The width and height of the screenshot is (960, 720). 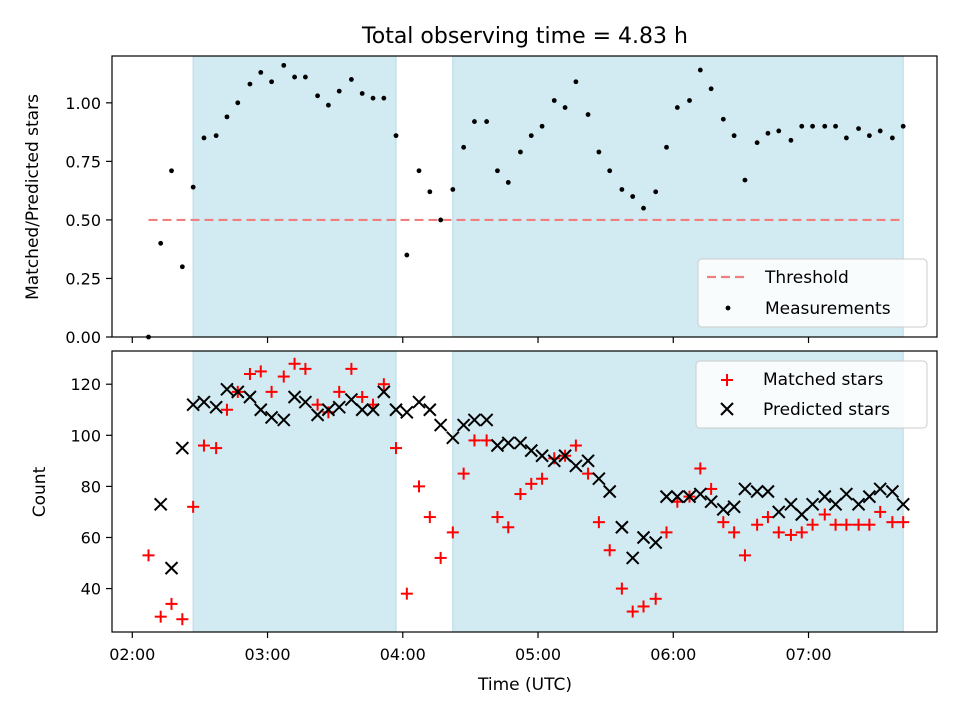 What do you see at coordinates (470, 648) in the screenshot?
I see `bottom-x-ticks: 02:00 03:00 04:00 05:00 06:00 07:00` at bounding box center [470, 648].